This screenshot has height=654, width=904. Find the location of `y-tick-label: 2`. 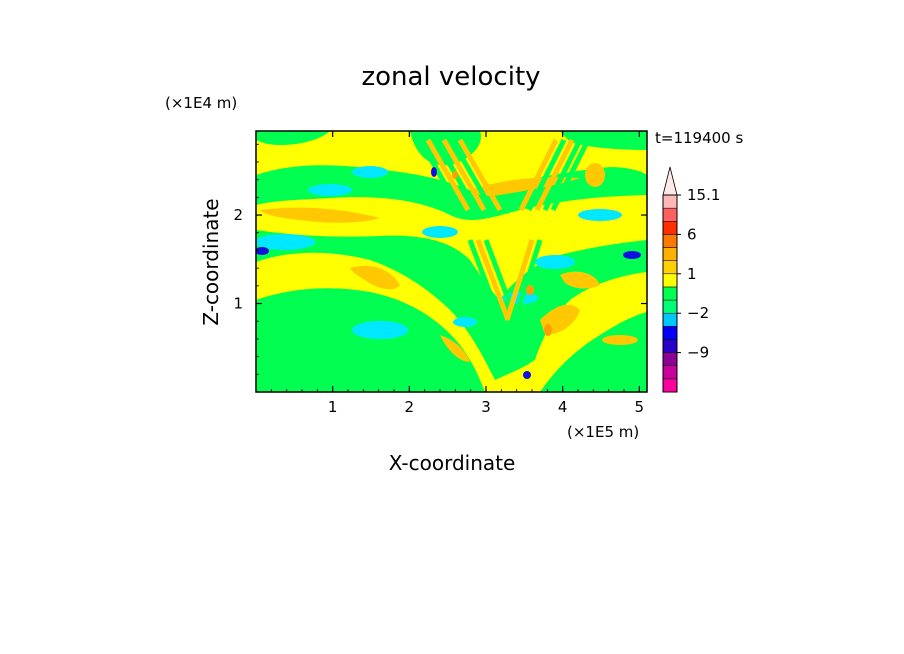

y-tick-label: 2 is located at coordinates (238, 215).